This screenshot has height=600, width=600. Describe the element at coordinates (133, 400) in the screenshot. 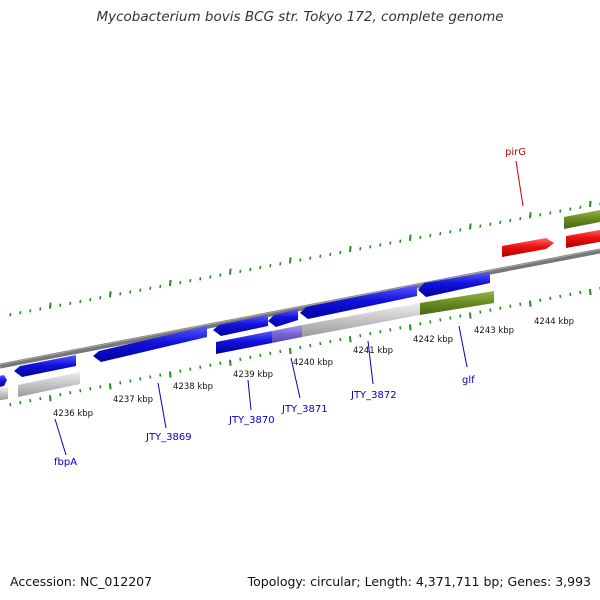

I see `kbp-label: 4237 kbp` at that location.